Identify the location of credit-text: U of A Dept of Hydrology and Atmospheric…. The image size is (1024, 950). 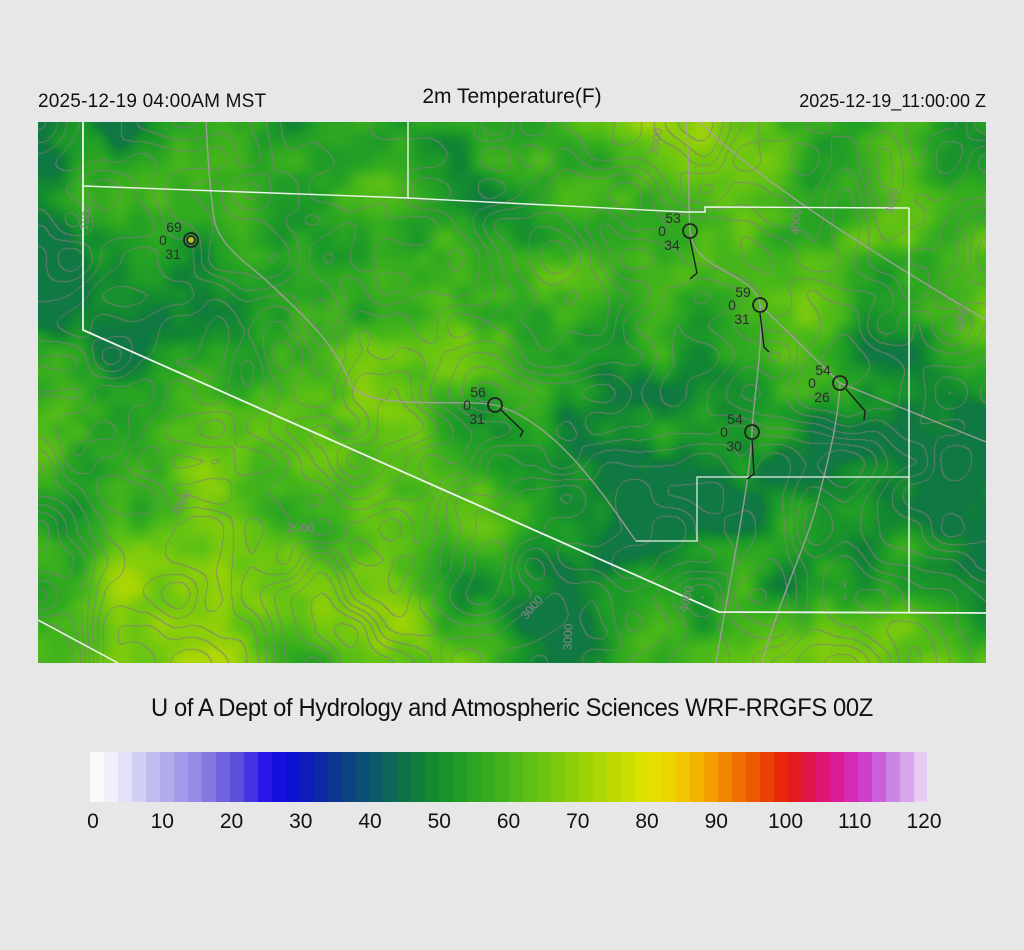
(512, 708).